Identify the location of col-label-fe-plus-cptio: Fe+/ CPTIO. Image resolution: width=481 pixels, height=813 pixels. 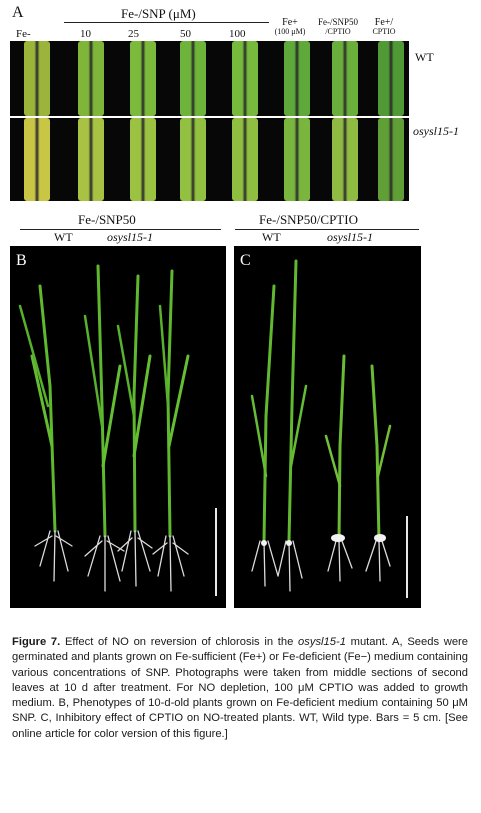
(384, 27).